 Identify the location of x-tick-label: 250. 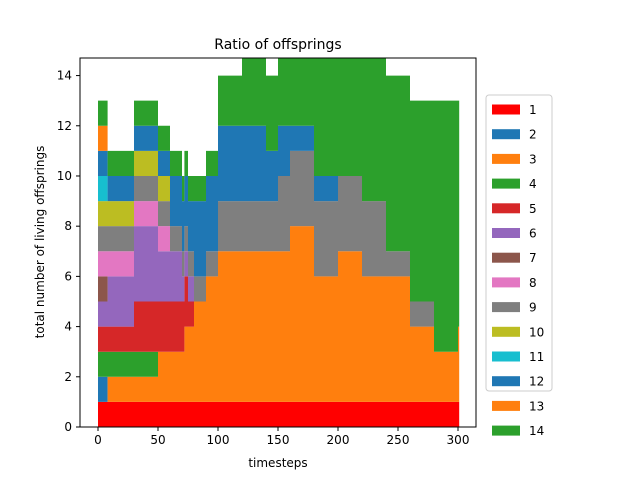
(398, 440).